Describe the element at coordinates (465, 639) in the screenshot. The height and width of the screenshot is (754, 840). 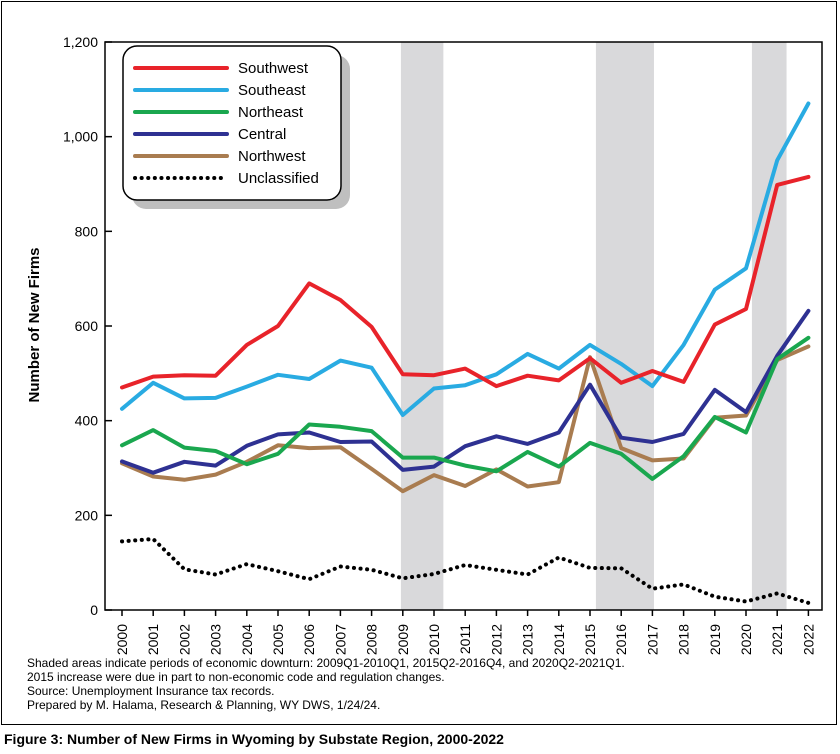
I see `x-tick-label: 2011` at that location.